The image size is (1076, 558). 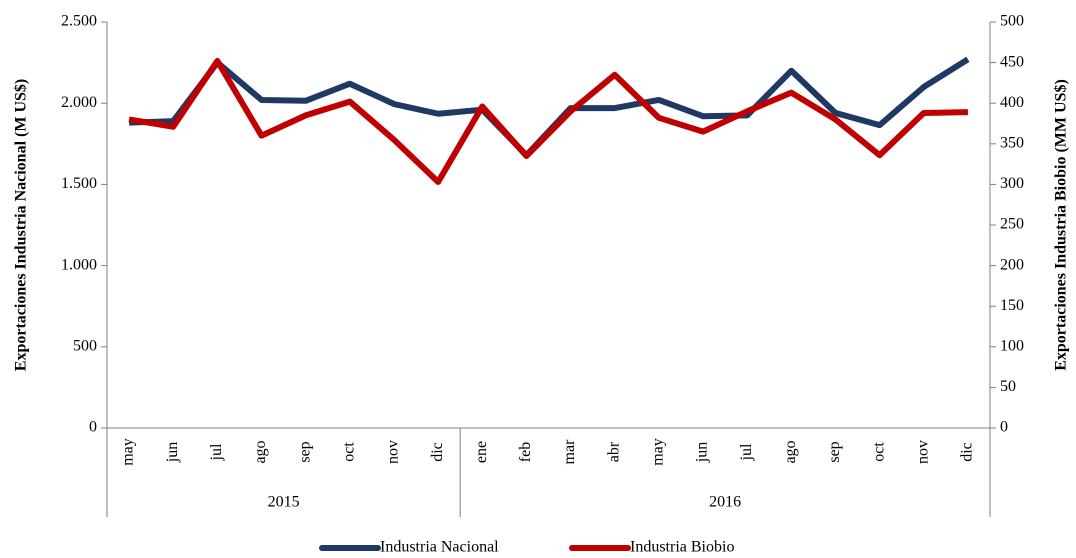 I want to click on y2-tick-label: 500, so click(x=1012, y=21).